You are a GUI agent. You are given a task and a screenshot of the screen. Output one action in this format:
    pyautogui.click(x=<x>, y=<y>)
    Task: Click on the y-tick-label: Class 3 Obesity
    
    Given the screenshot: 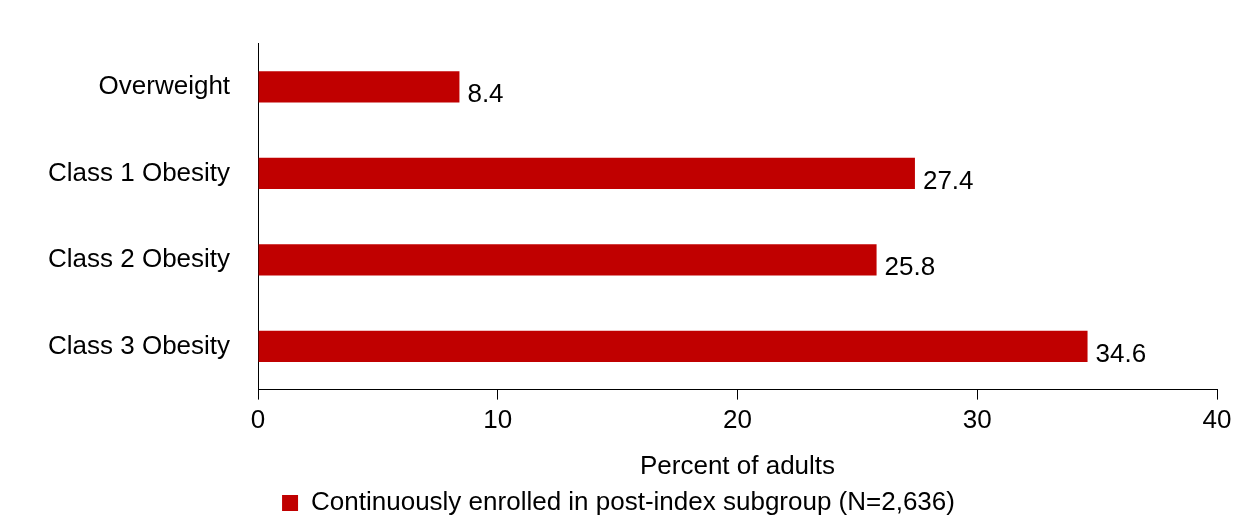 What is the action you would take?
    pyautogui.click(x=139, y=344)
    